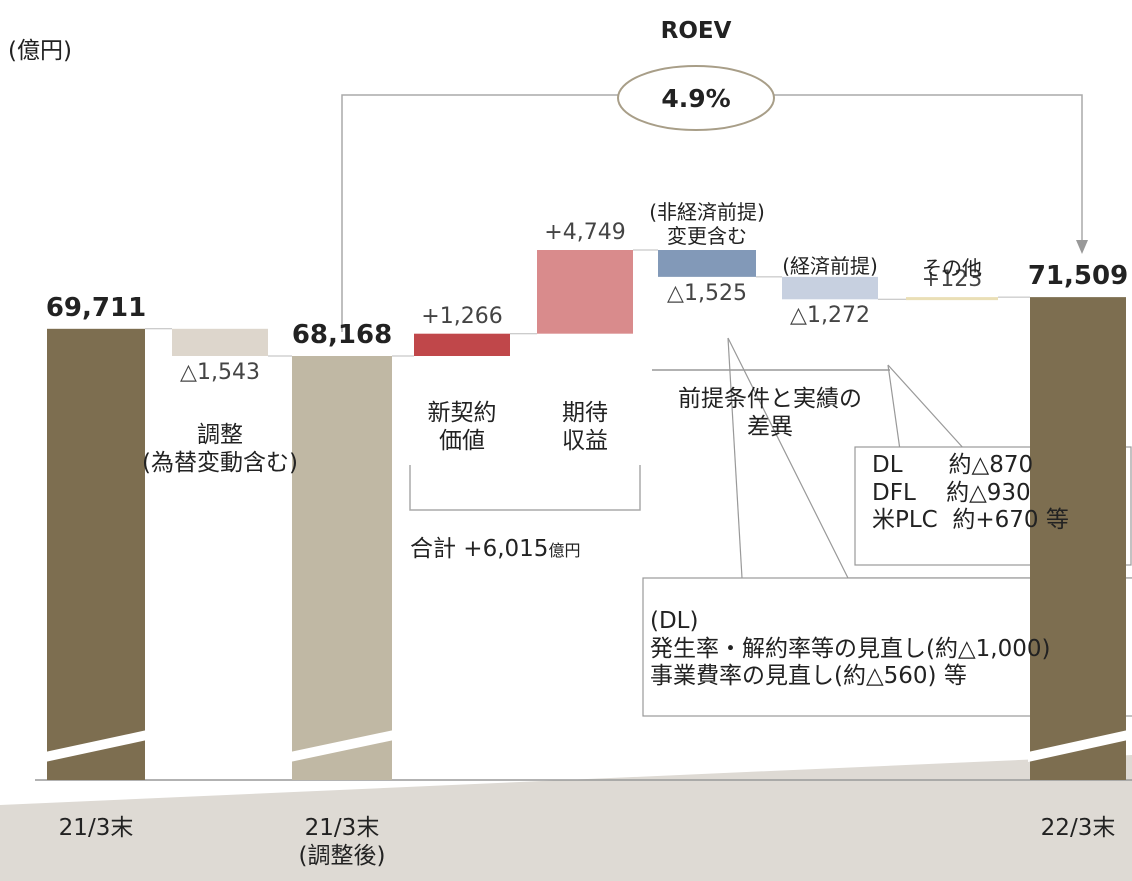 The height and width of the screenshot is (881, 1132). Describe the element at coordinates (525, 488) in the screenshot. I see `sum-bracket` at that location.